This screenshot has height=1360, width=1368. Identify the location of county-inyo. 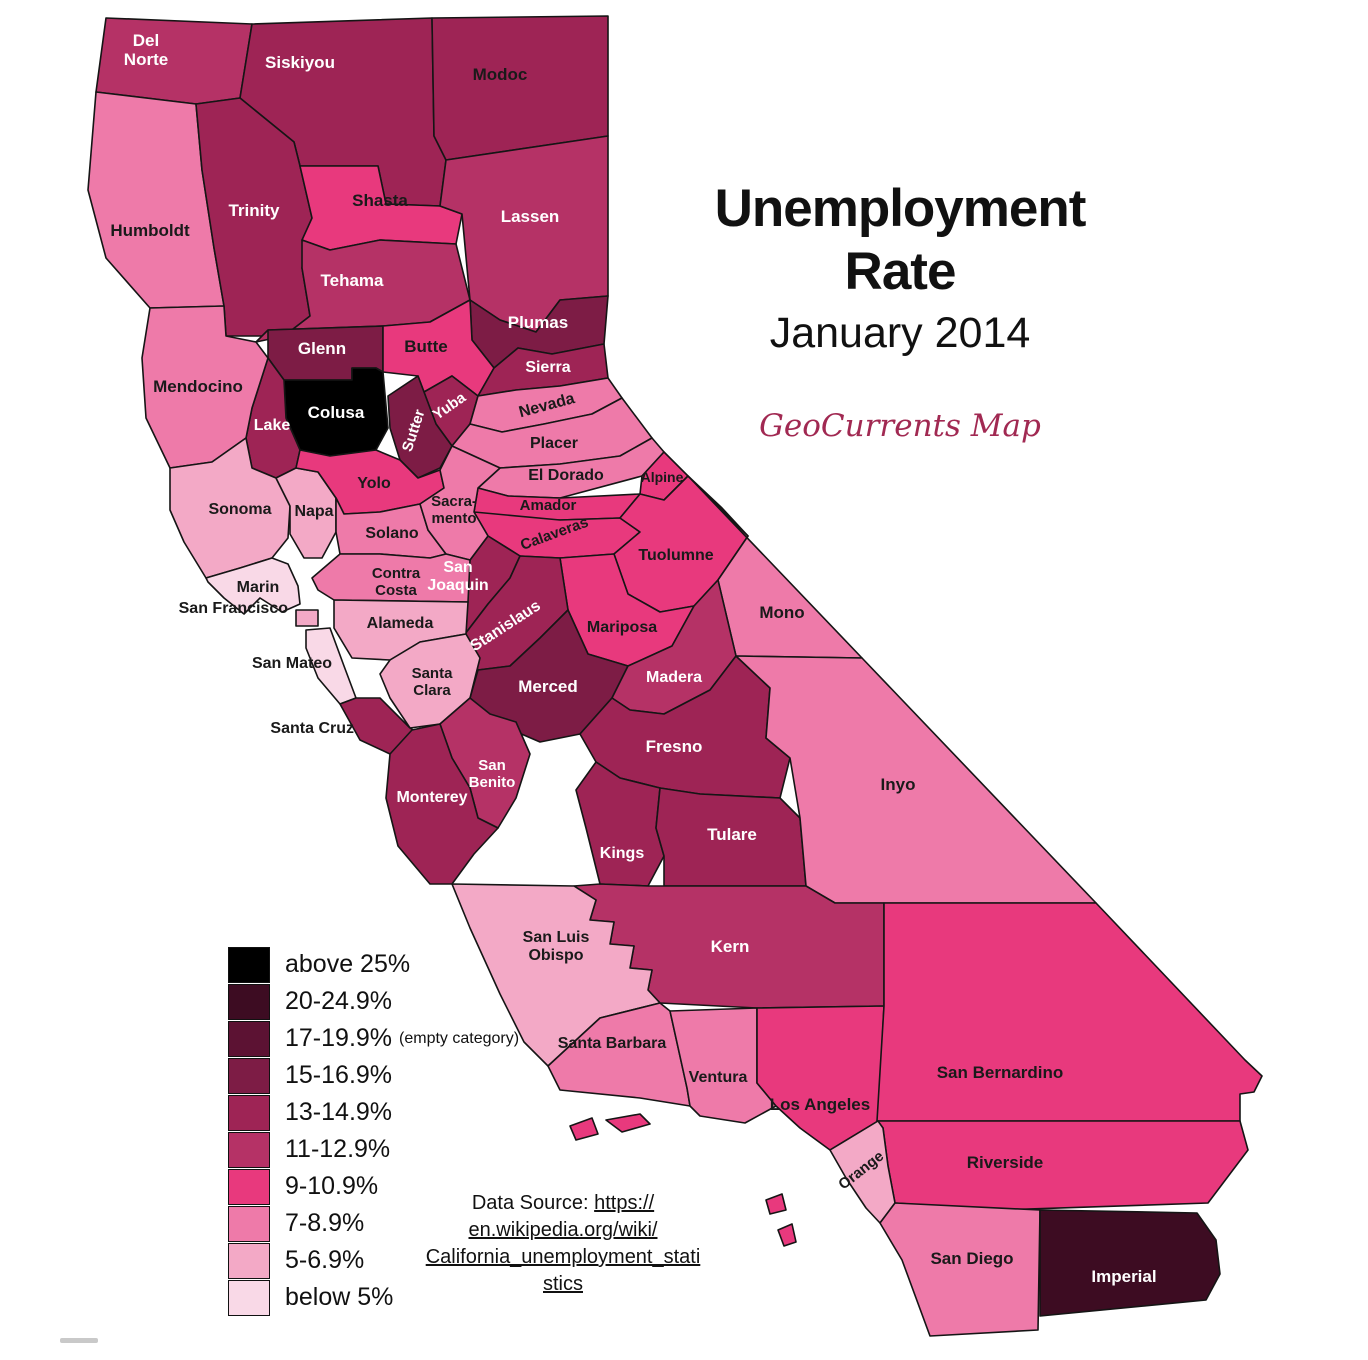
(916, 779).